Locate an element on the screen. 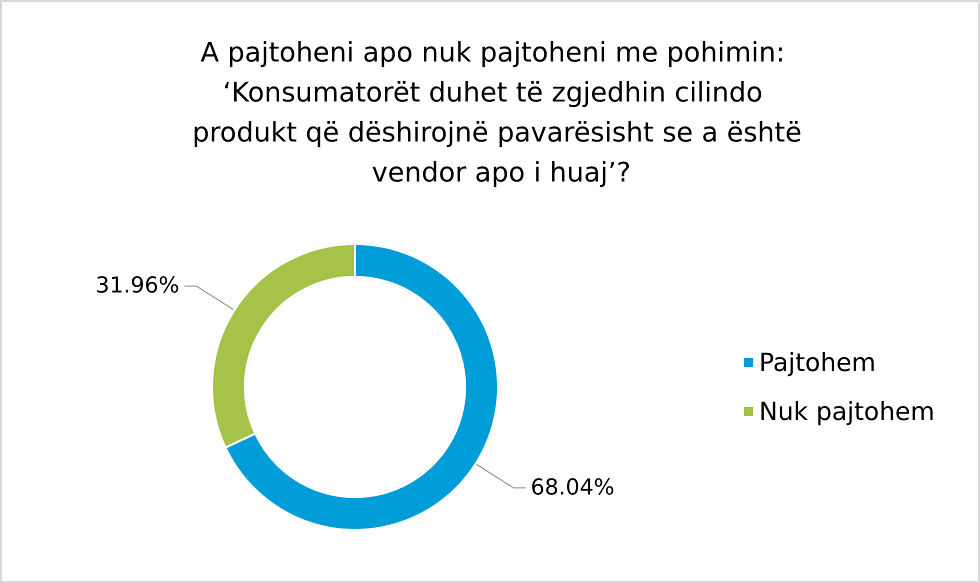 This screenshot has width=980, height=583. data-label: 31.96% is located at coordinates (138, 286).